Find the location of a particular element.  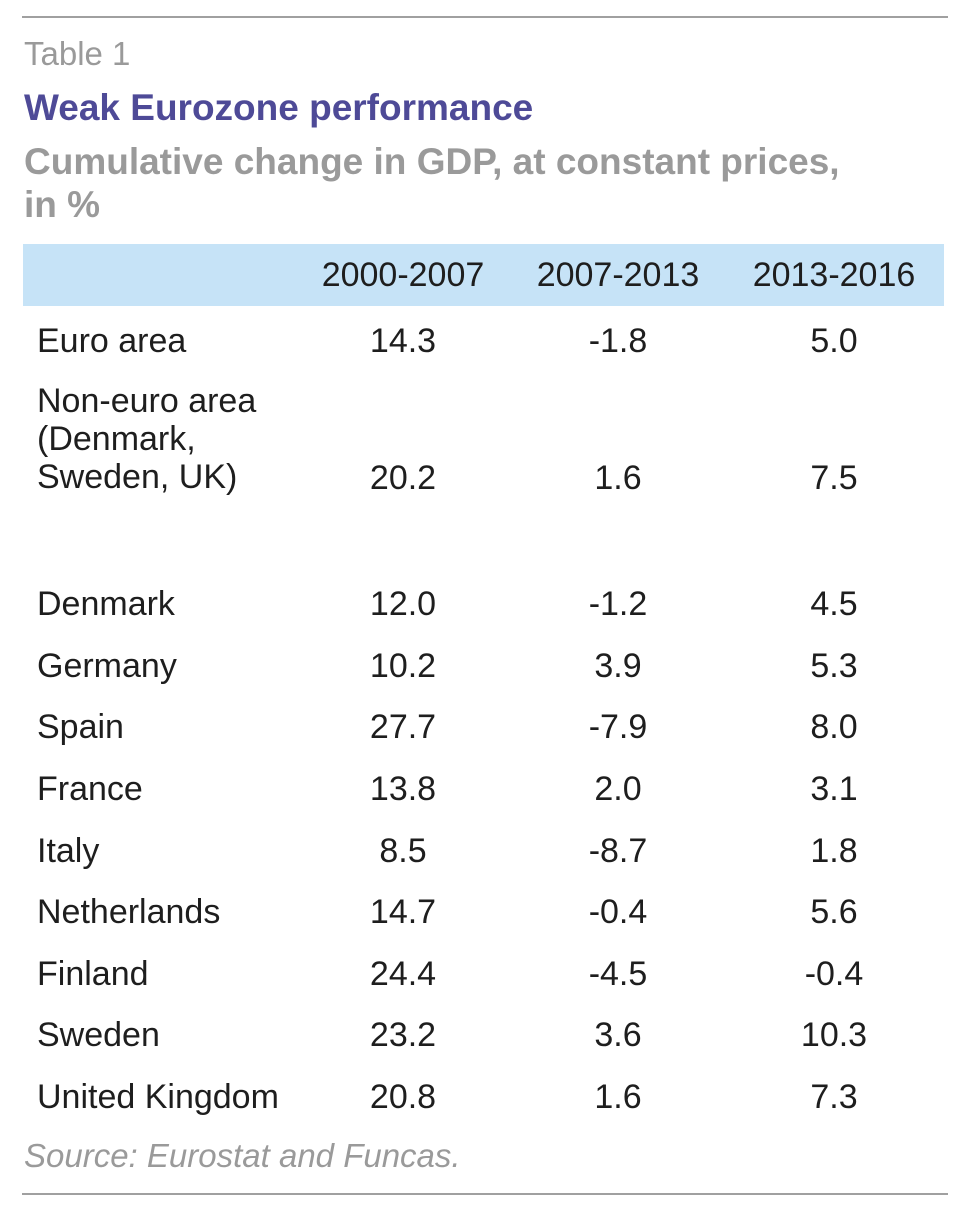

row-label: Spain is located at coordinates (80, 727).